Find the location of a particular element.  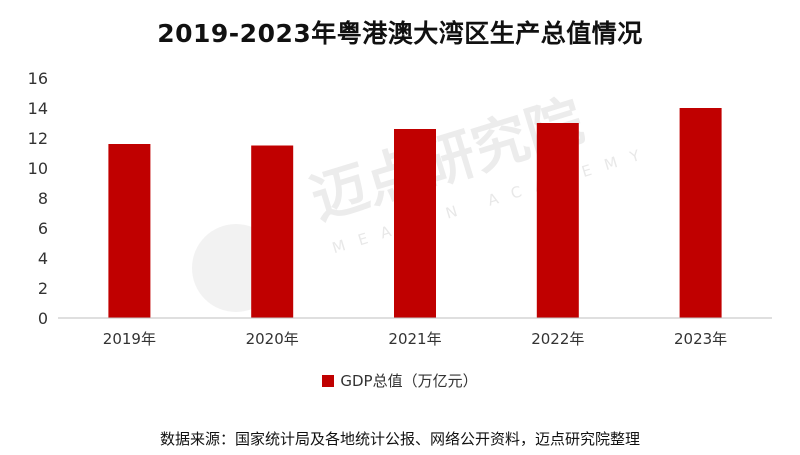

legend-swatch is located at coordinates (328, 381).